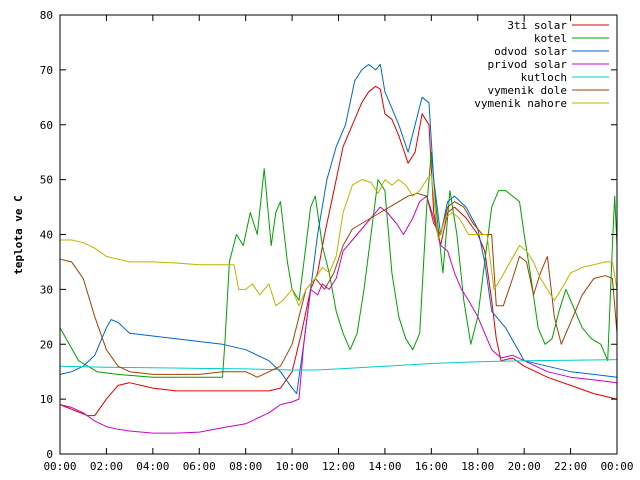  I want to click on x-tick-label: 16:00, so click(431, 466).